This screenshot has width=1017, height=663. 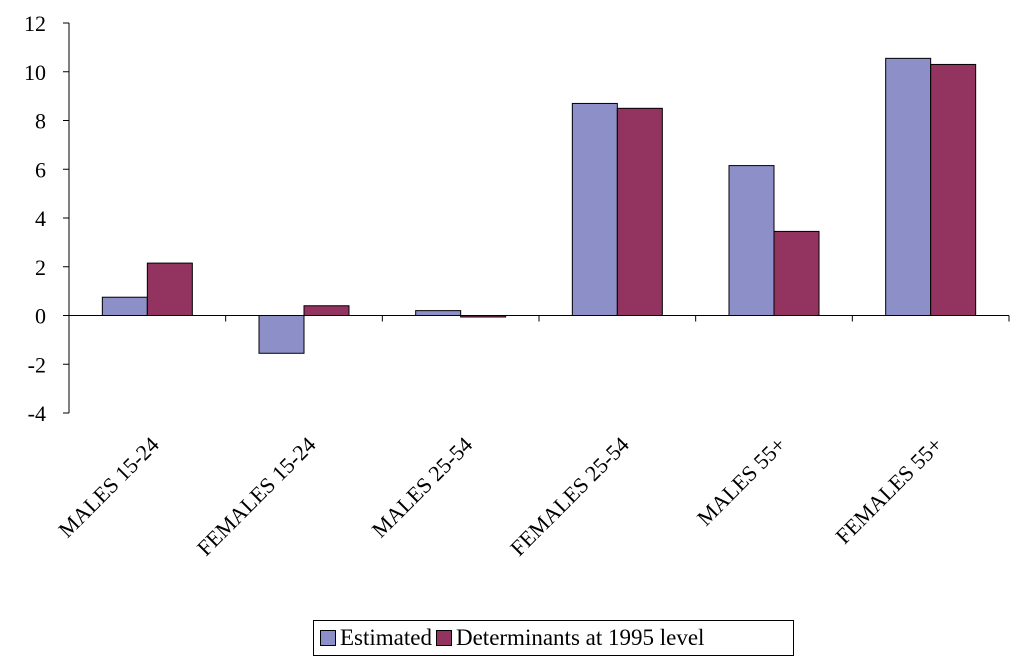 I want to click on y-tick-label: 4, so click(x=40, y=218).